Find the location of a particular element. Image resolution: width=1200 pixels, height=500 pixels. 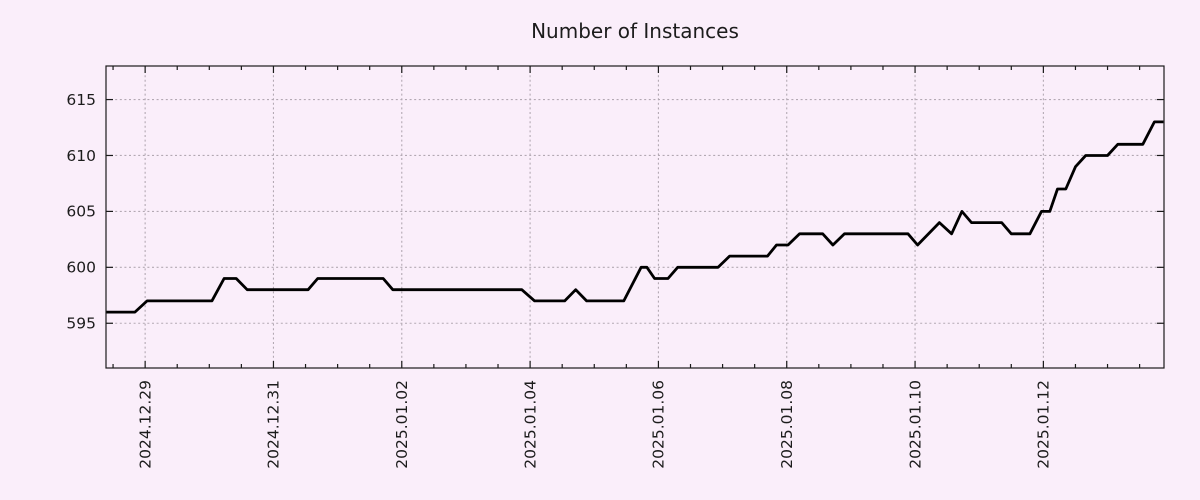

x-tick-label: 2024.12.29 is located at coordinates (145, 424).